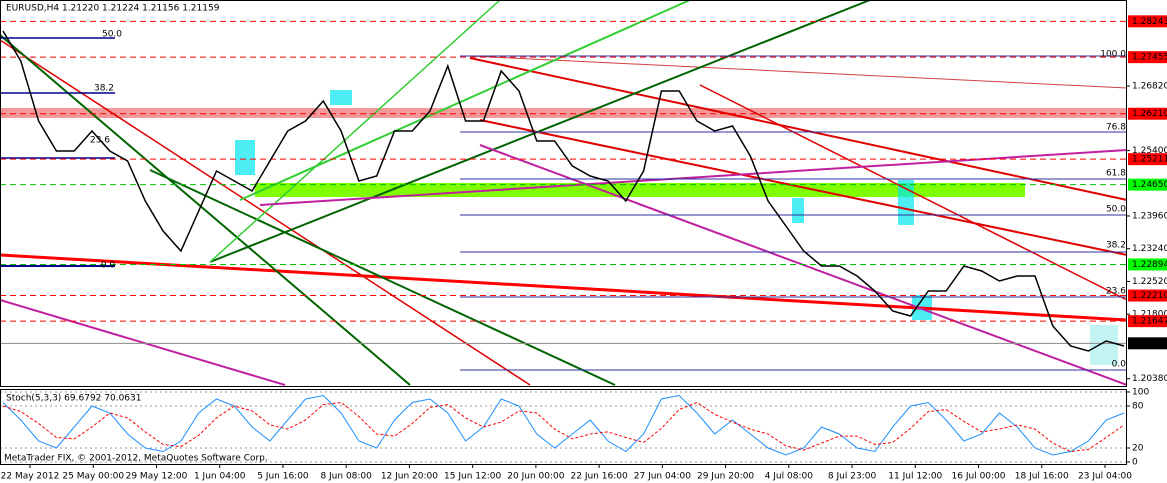 This screenshot has width=1167, height=483. What do you see at coordinates (1042, 477) in the screenshot?
I see `x-tick-label: 18 Jul 16:00` at bounding box center [1042, 477].